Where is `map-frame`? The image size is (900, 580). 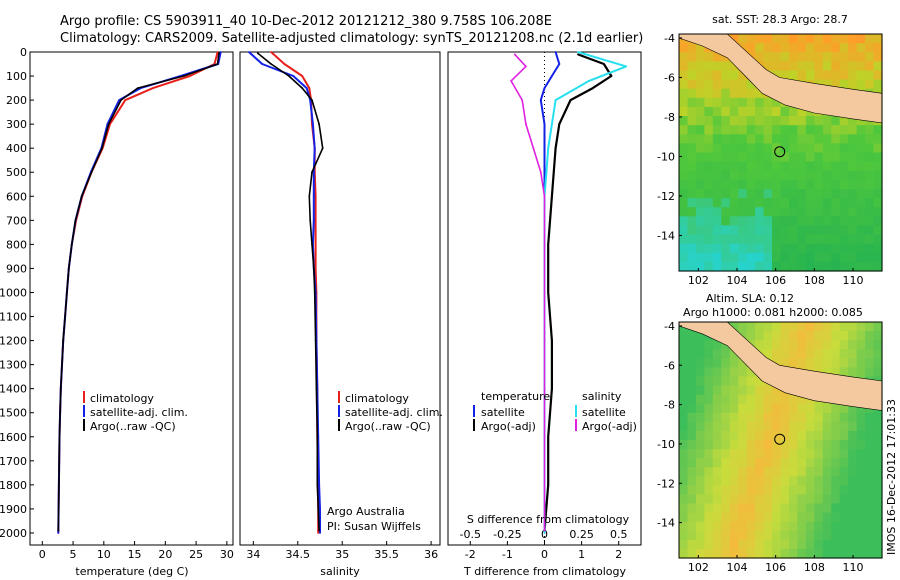 map-frame is located at coordinates (780, 152).